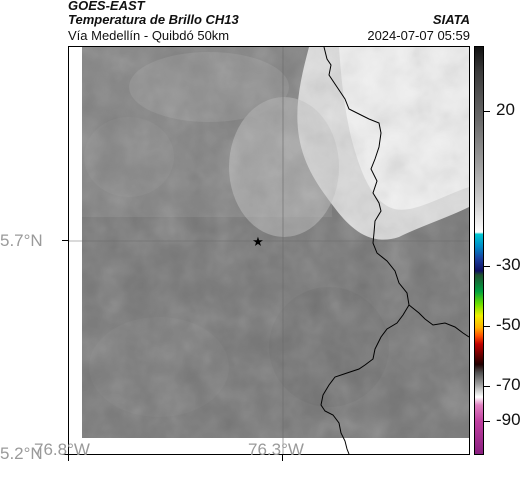 The image size is (526, 491). What do you see at coordinates (418, 35) in the screenshot?
I see `timestamp-label: 2024-07-07 05:59` at bounding box center [418, 35].